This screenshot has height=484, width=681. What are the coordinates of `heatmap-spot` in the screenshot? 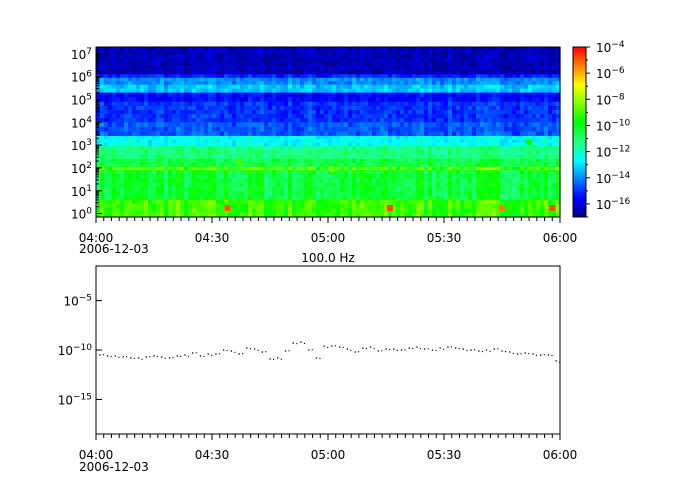 It's located at (529, 141).